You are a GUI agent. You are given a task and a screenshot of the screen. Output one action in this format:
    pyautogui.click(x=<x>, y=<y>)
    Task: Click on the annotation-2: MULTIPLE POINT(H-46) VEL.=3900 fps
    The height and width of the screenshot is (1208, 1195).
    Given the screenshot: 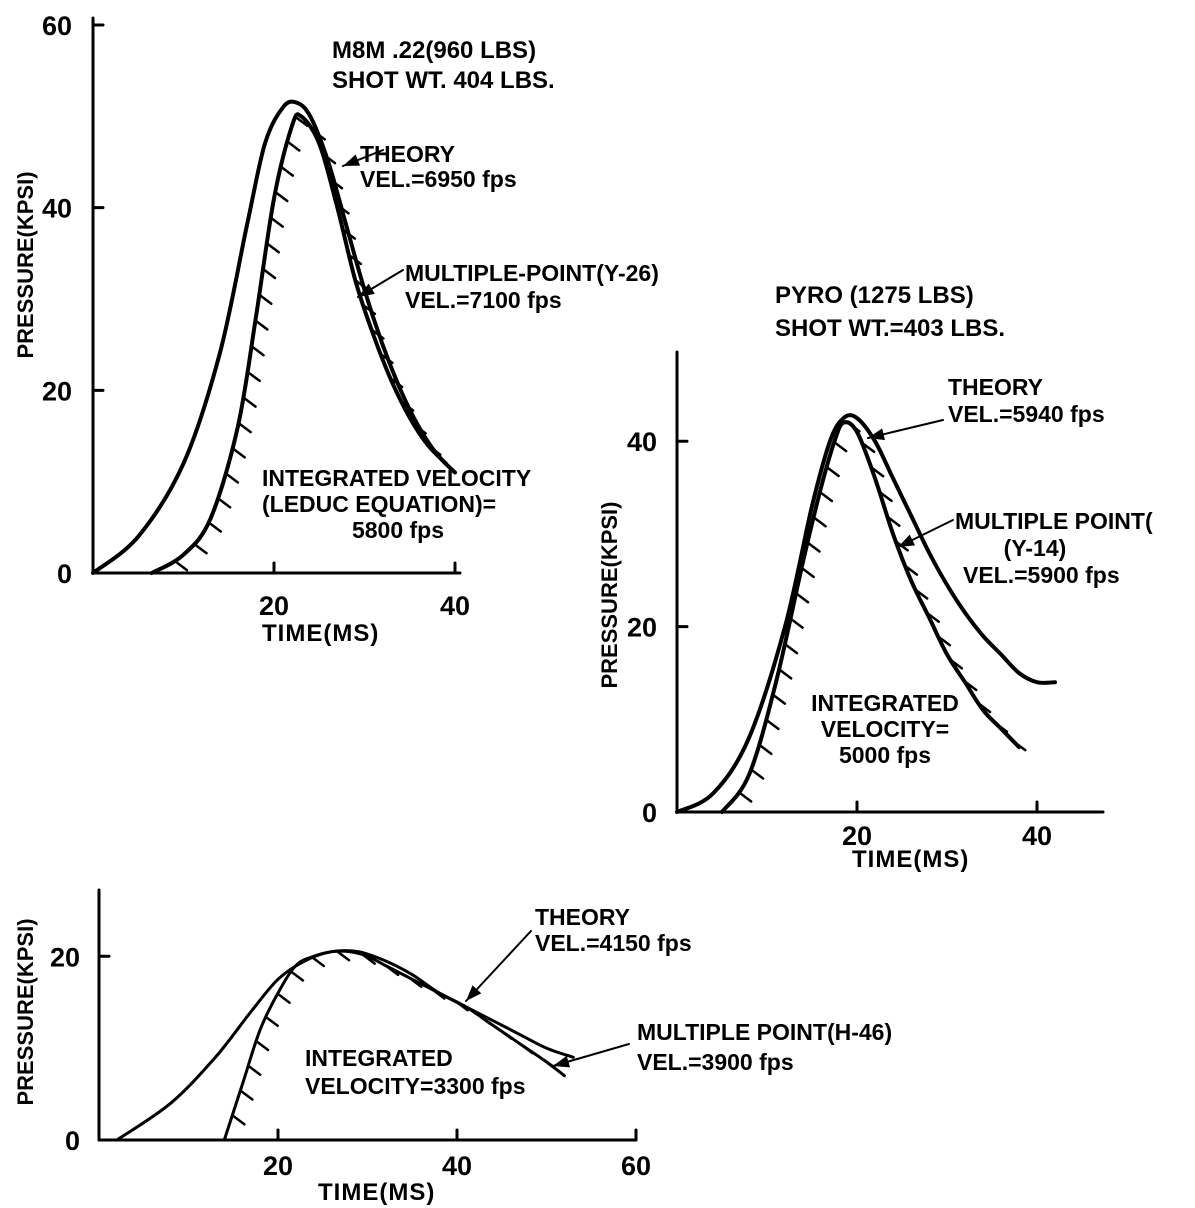 What is the action you would take?
    pyautogui.click(x=722, y=1047)
    